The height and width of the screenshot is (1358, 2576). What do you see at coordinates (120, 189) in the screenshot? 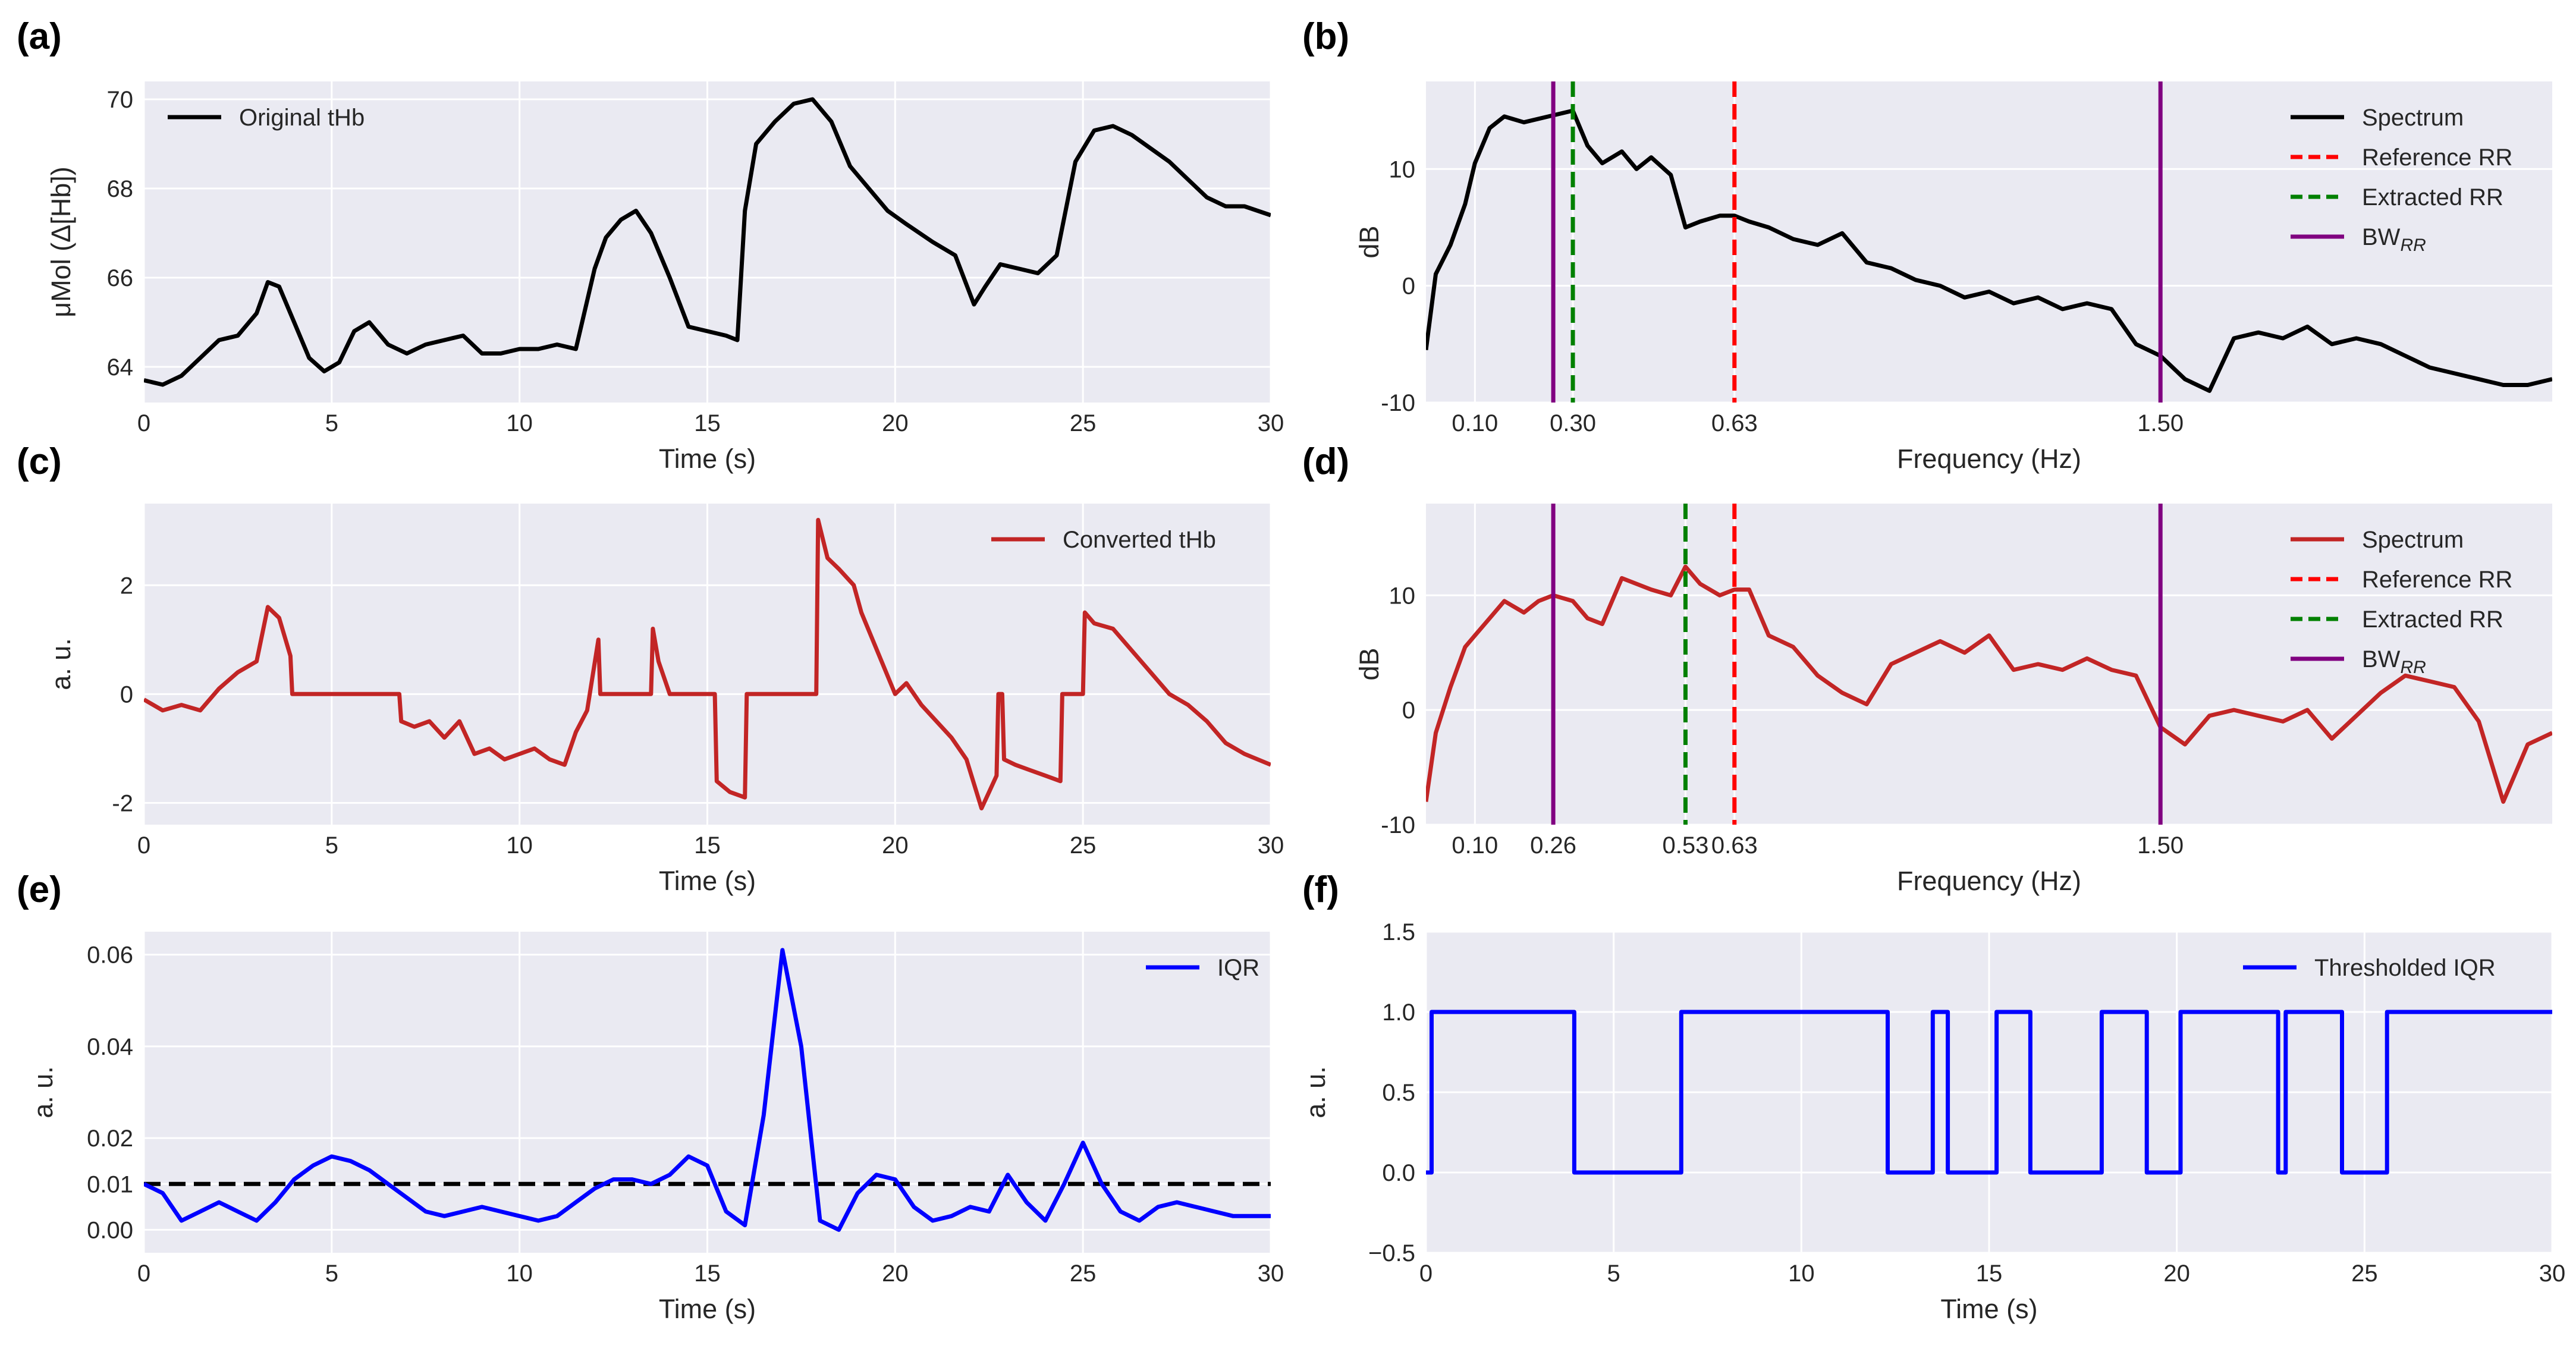
I see `y-tick-label: 68` at bounding box center [120, 189].